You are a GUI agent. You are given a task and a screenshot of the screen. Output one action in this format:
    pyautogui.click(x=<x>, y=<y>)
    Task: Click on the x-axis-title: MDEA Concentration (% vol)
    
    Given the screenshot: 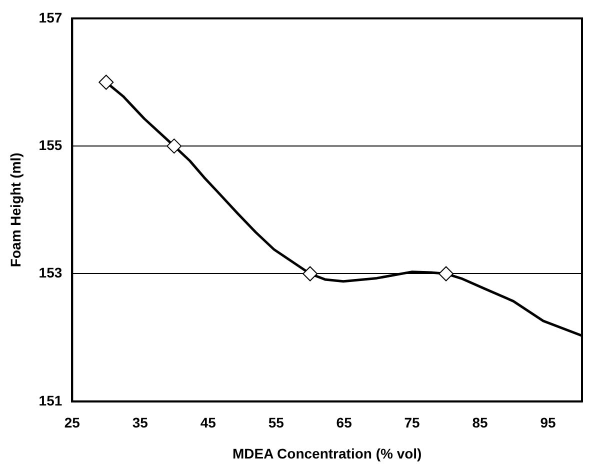 What is the action you would take?
    pyautogui.click(x=327, y=453)
    